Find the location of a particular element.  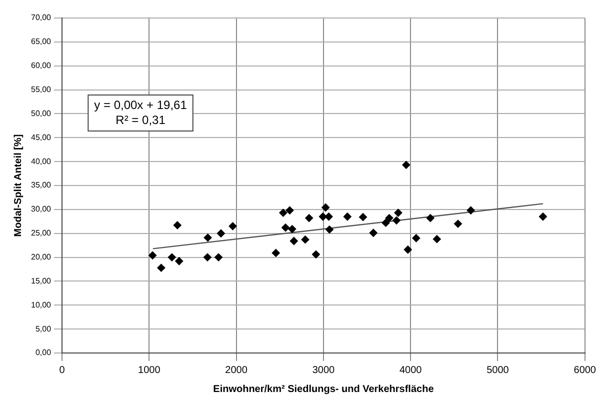

y-tick-label: 45,00 is located at coordinates (41, 137).